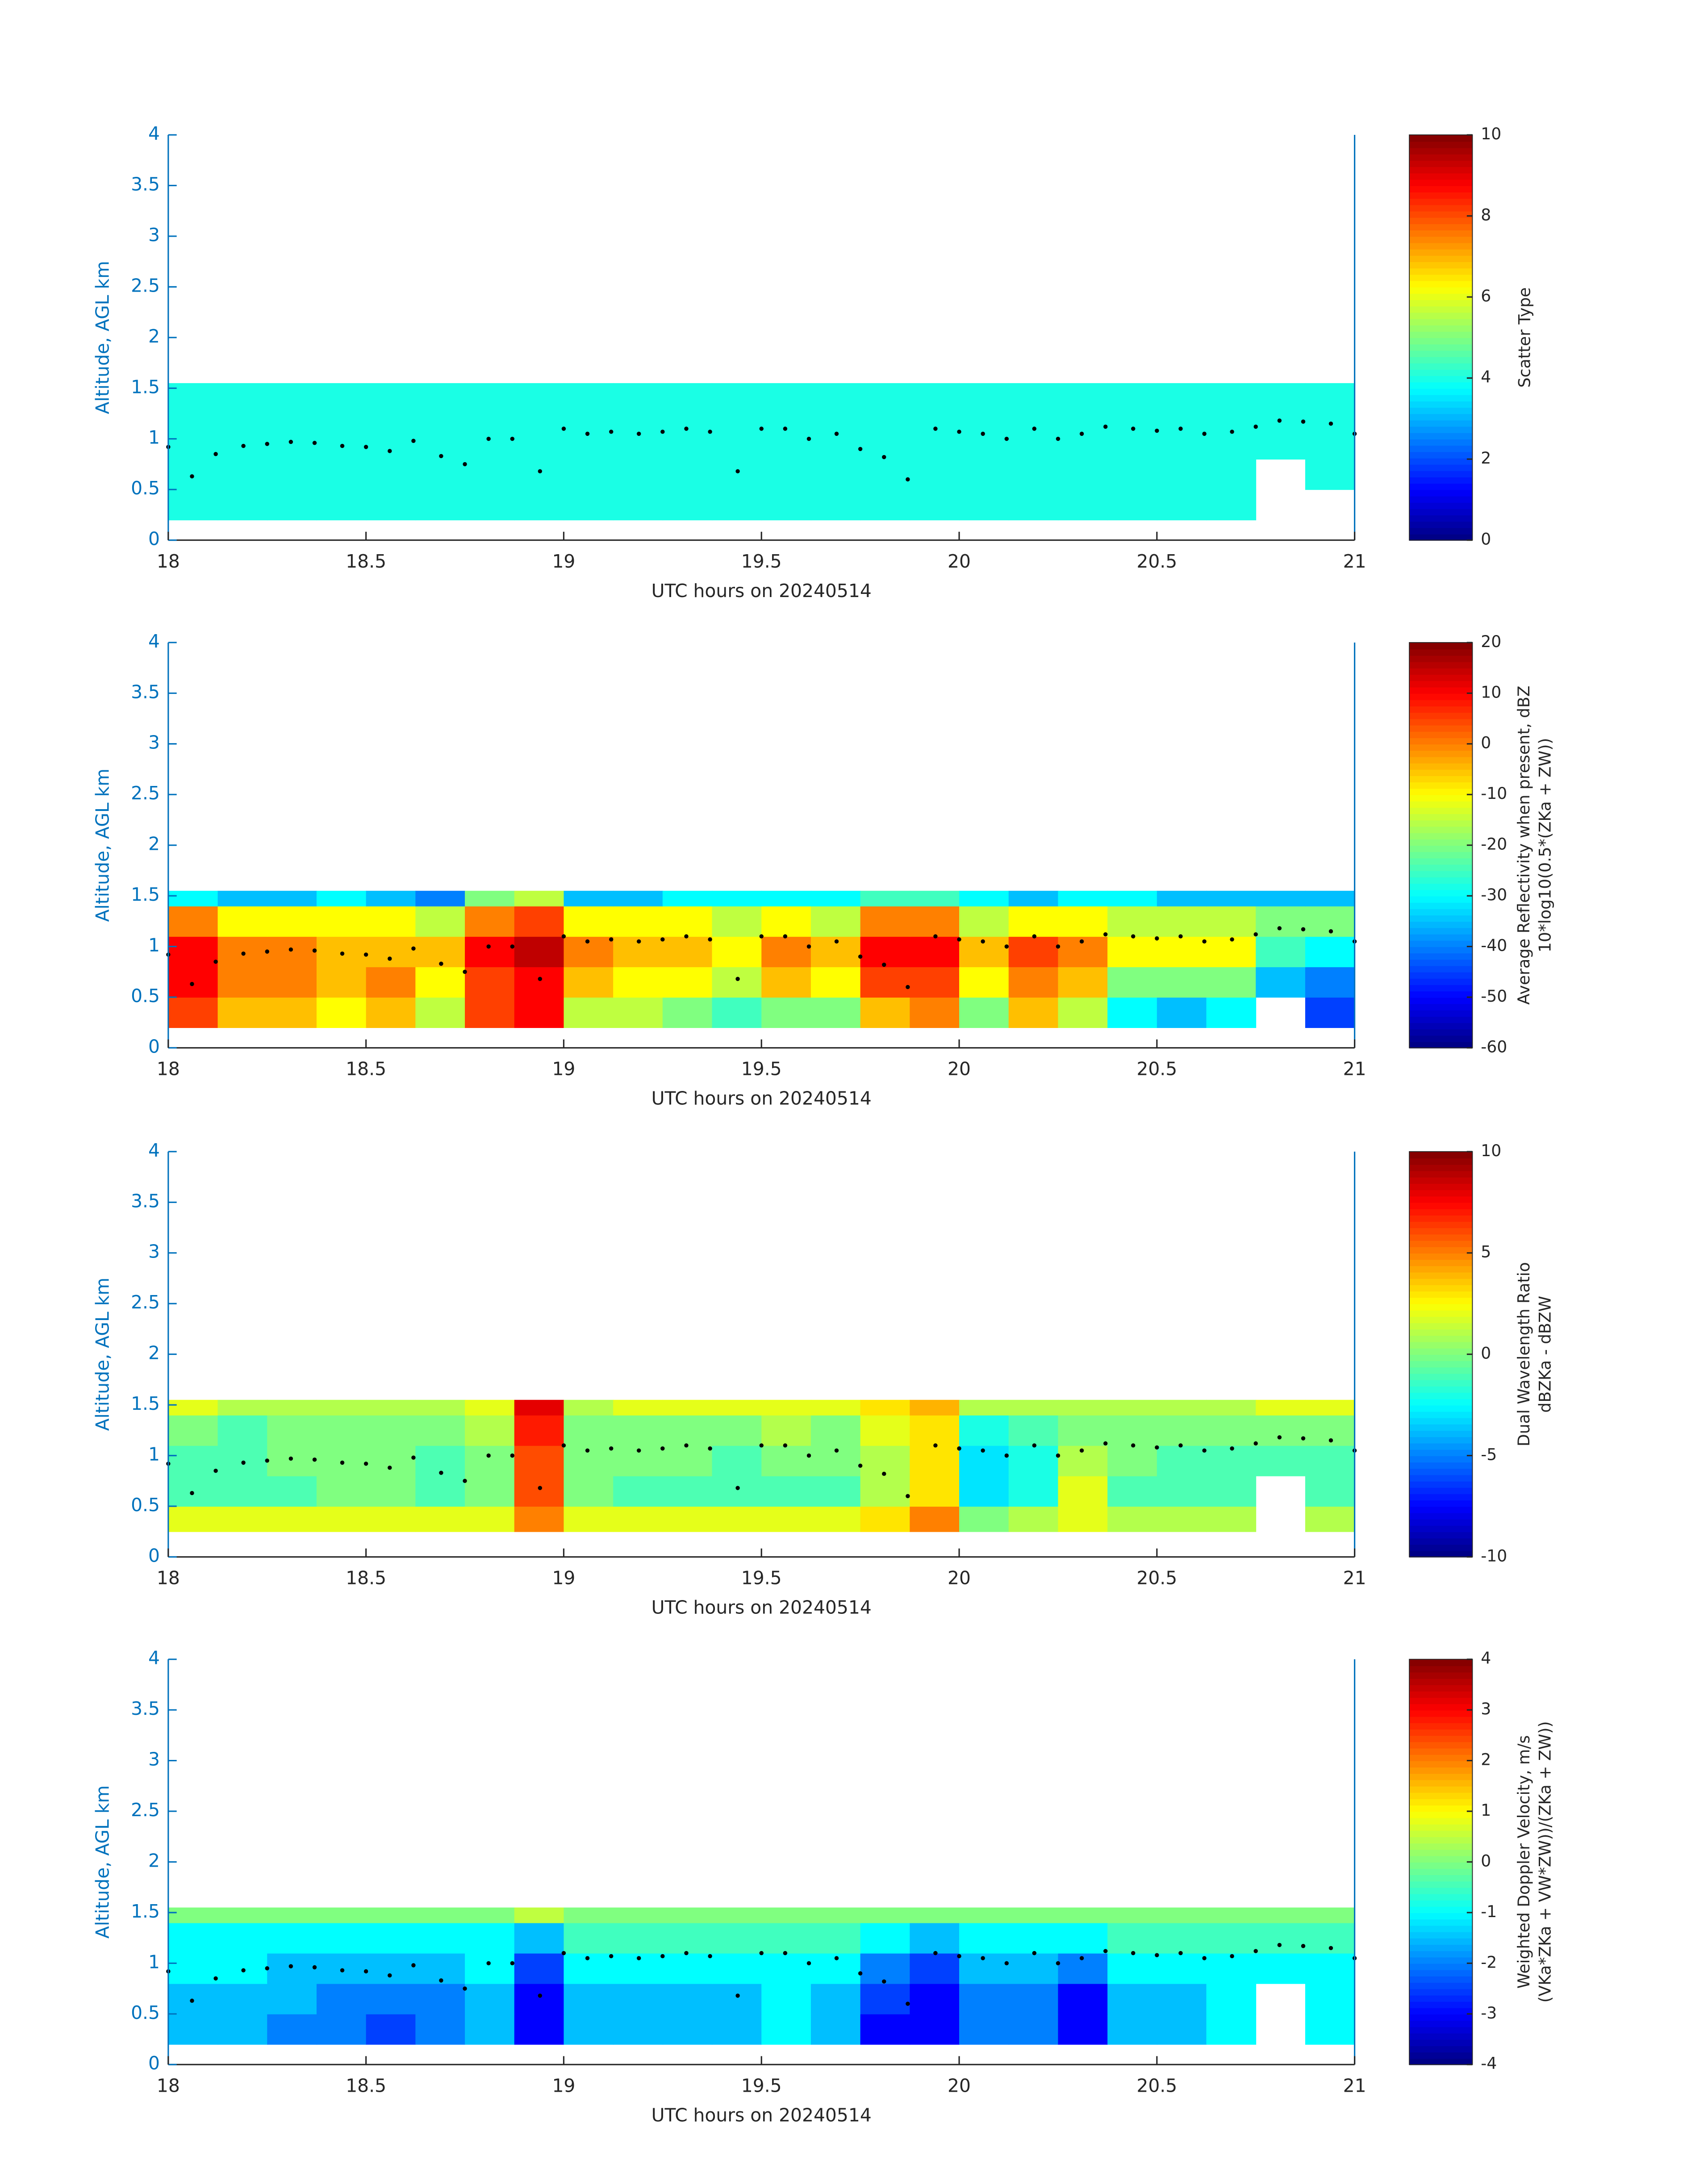 This screenshot has height=2177, width=1708. Describe the element at coordinates (168, 1069) in the screenshot. I see `x-tick-label: 18` at that location.